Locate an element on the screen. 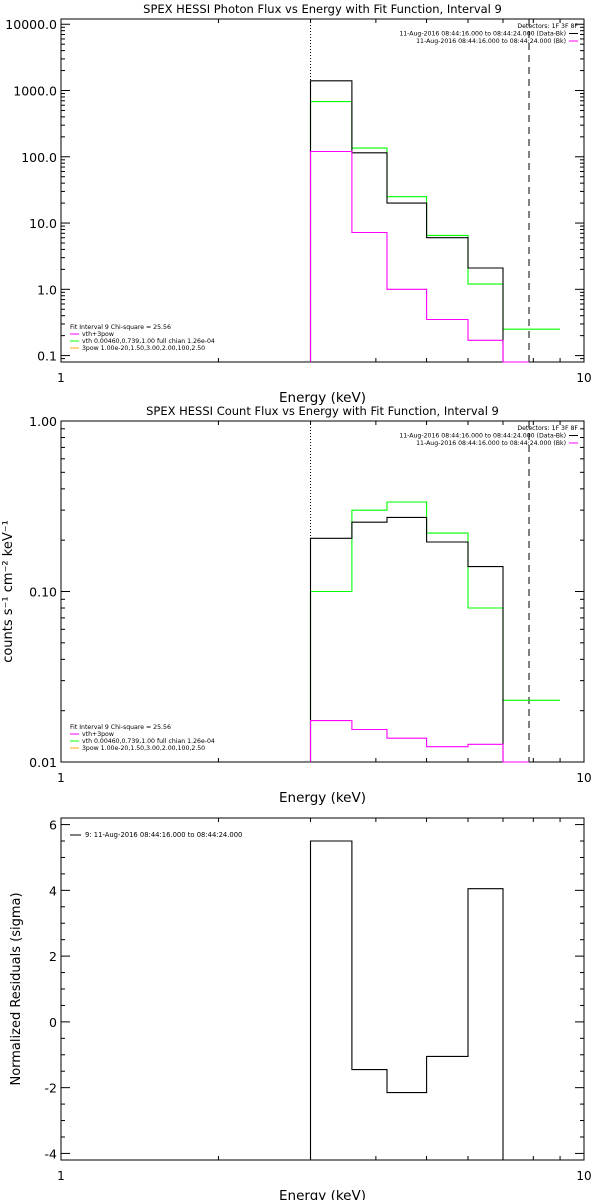  photon-y-tick-label: 1.0 is located at coordinates (47, 289).